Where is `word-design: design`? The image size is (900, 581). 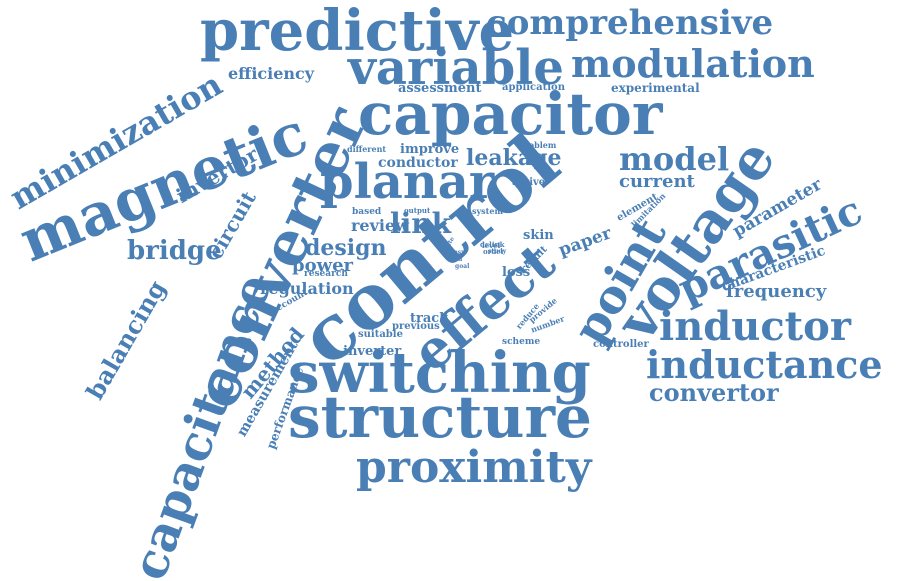
word-design: design is located at coordinates (346, 248).